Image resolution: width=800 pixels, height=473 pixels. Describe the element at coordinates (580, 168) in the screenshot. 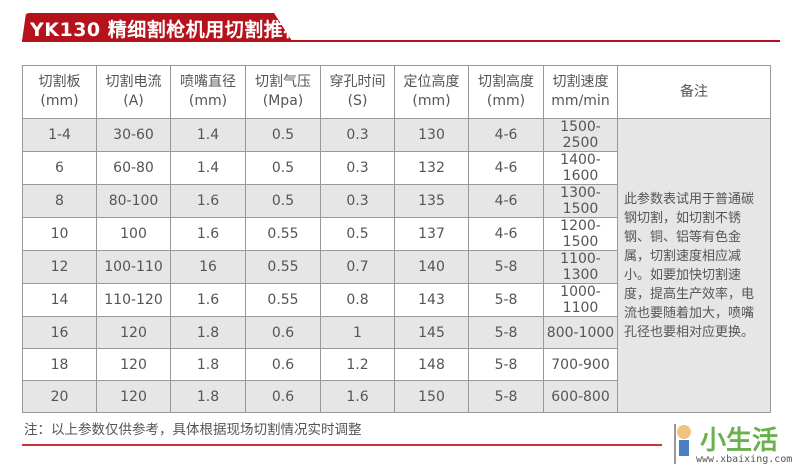

I see `table-cell: 1400-1600` at that location.